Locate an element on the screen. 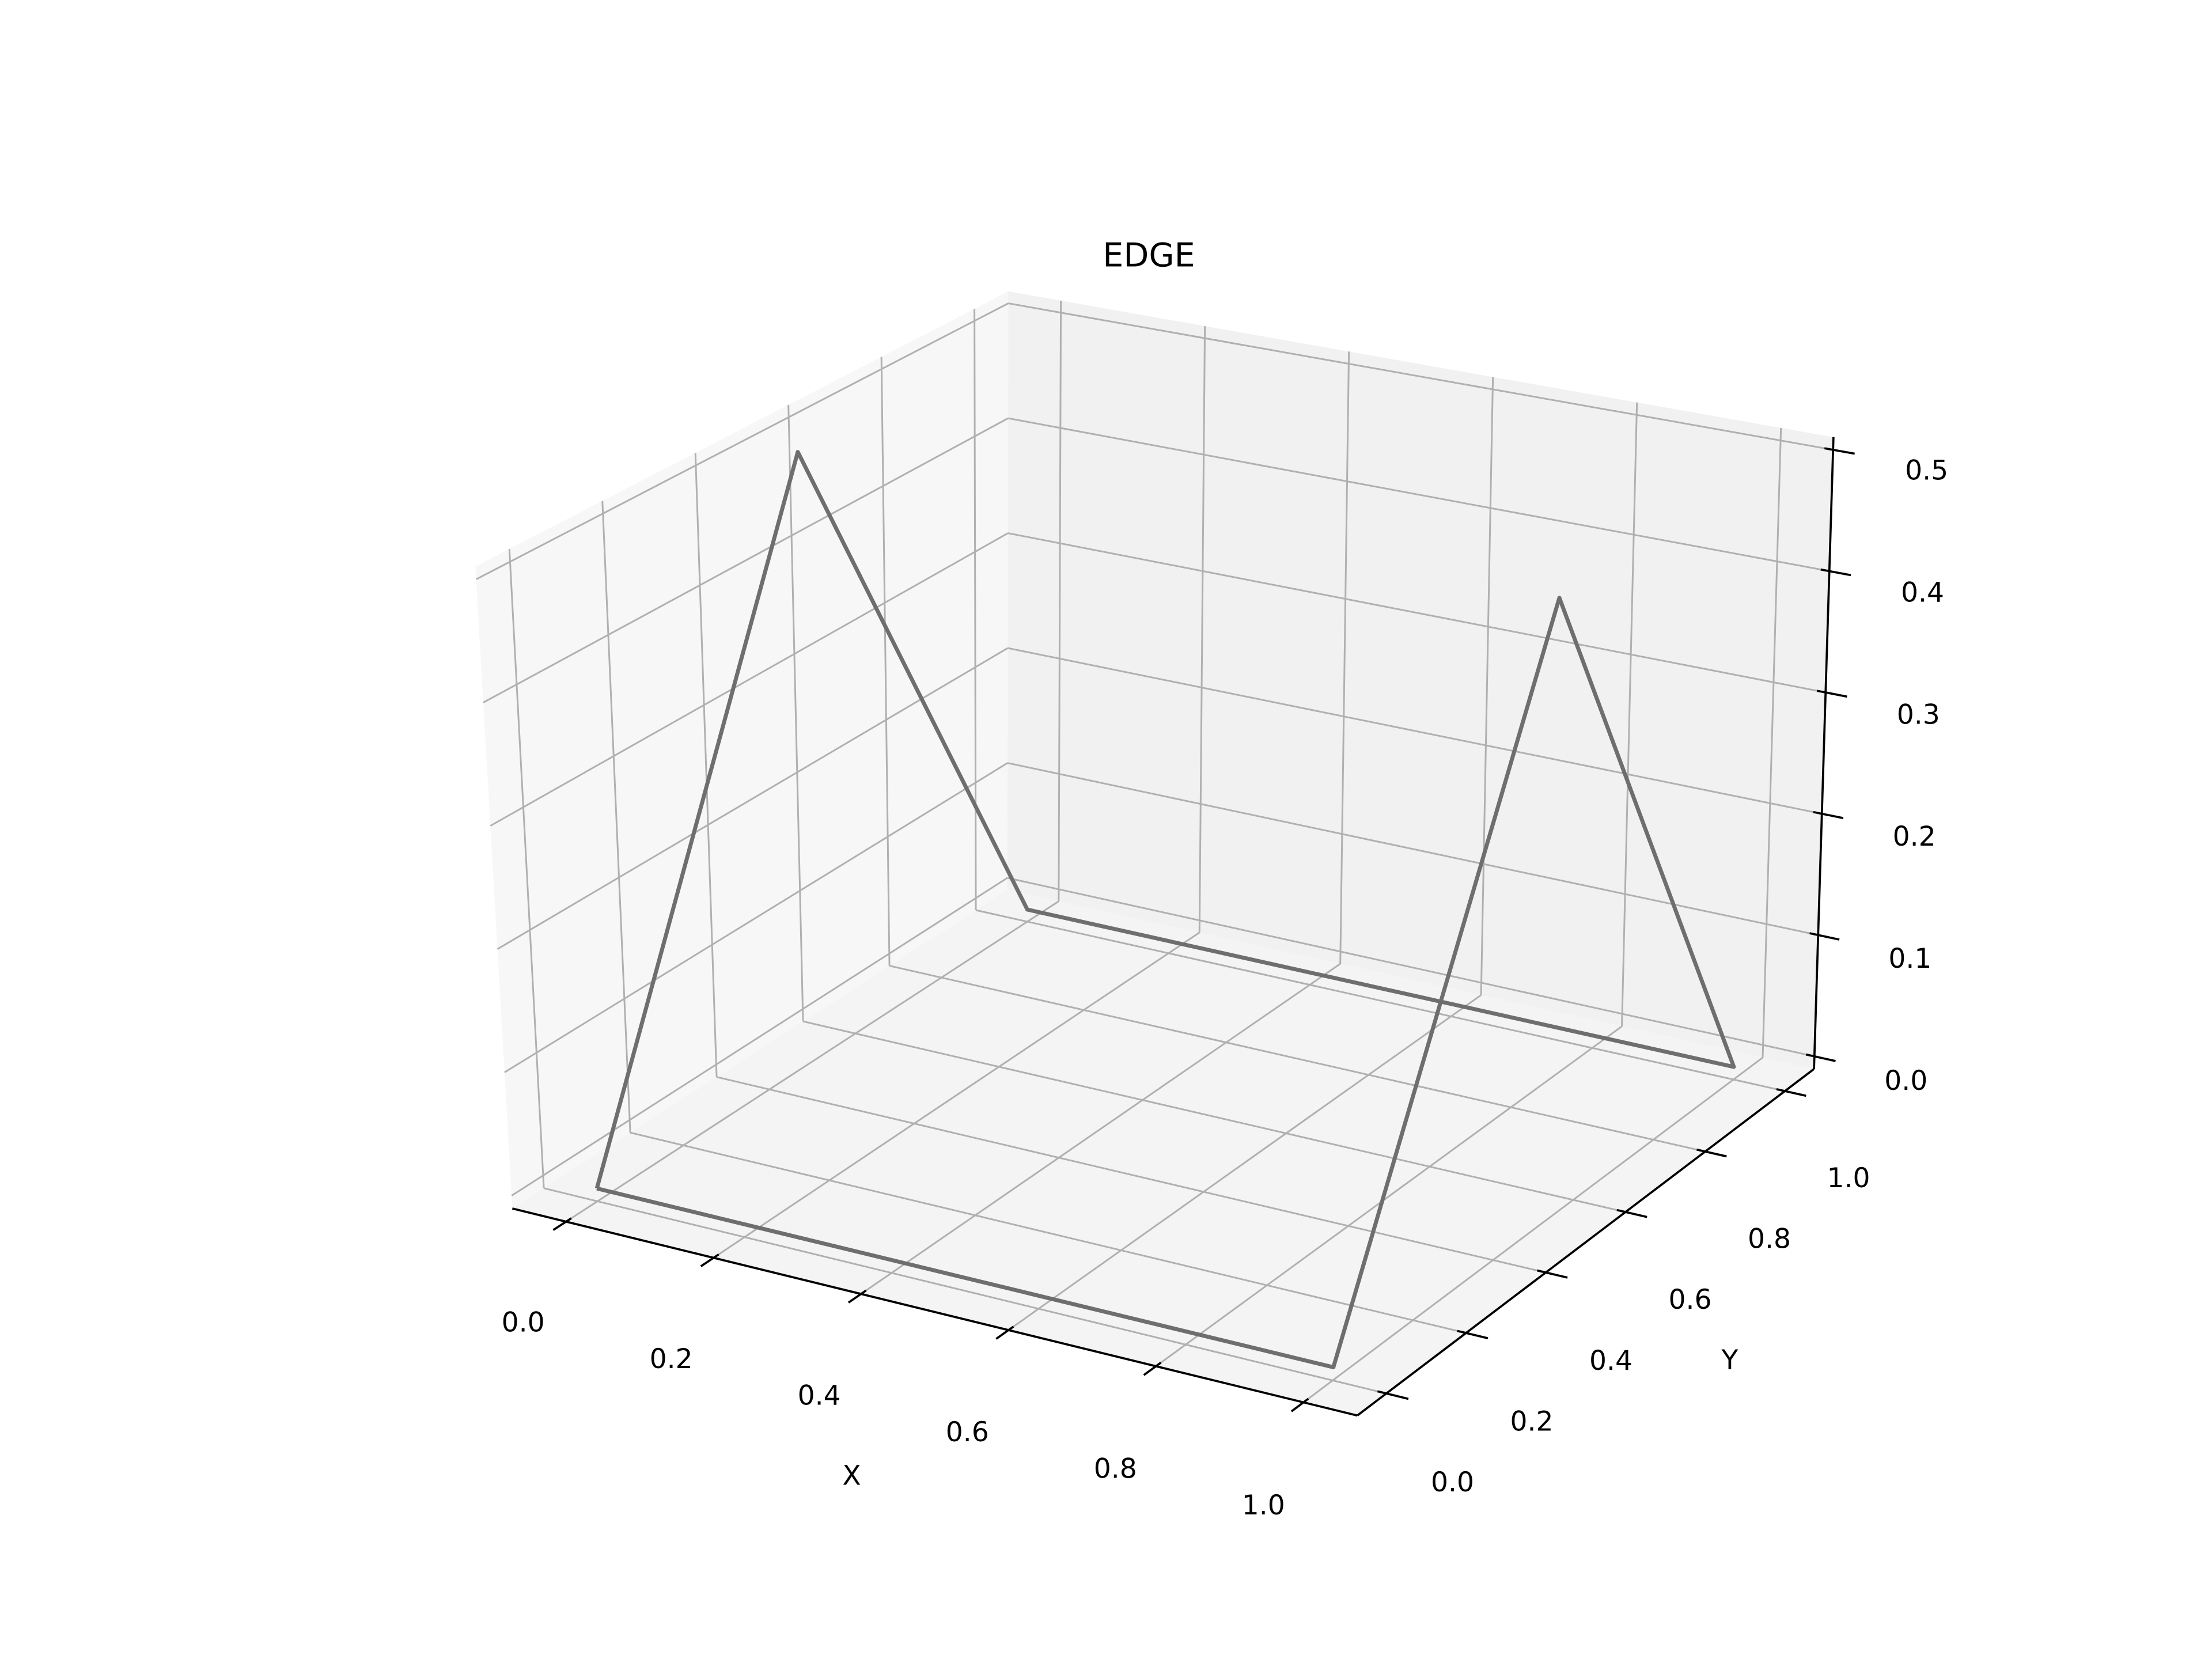 The image size is (2212, 1659). z-tick-label: 0.2 is located at coordinates (1914, 837).